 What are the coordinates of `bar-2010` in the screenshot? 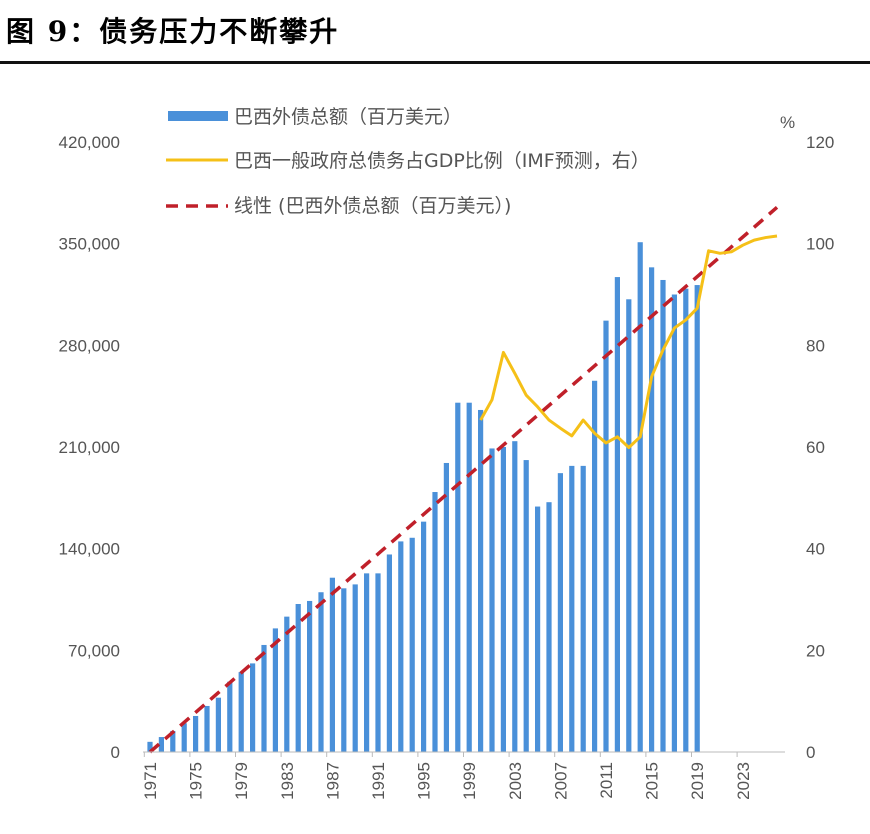 It's located at (595, 566).